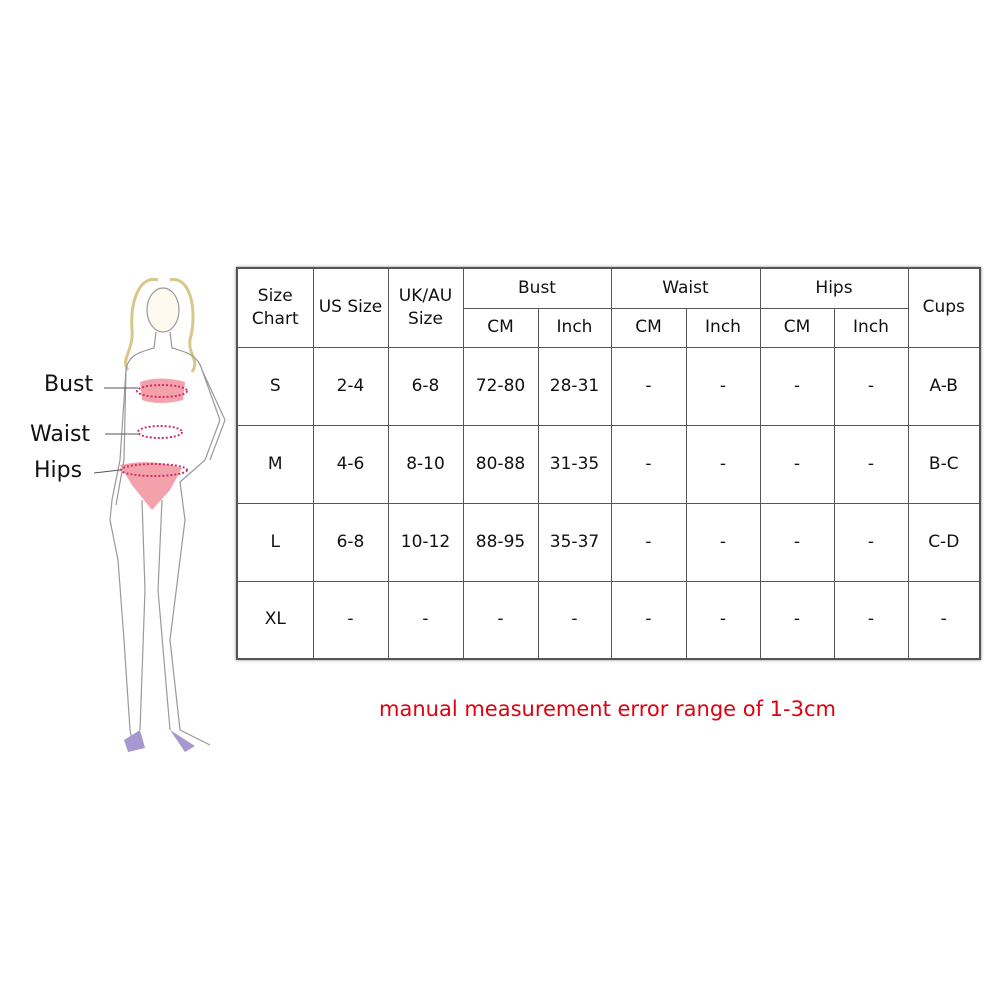 The width and height of the screenshot is (1002, 1002). What do you see at coordinates (574, 386) in the screenshot?
I see `table-cell: 28-31` at bounding box center [574, 386].